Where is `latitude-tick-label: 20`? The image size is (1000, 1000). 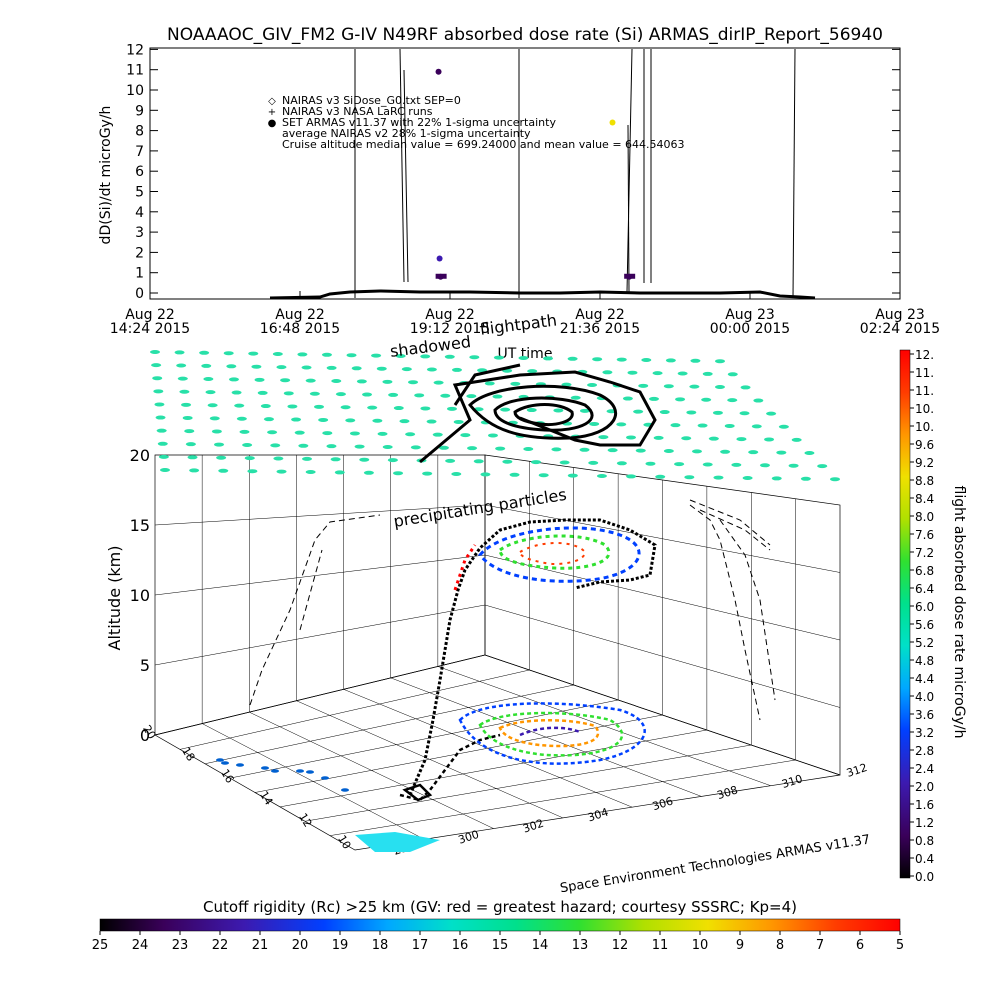
latitude-tick-label: 20 is located at coordinates (149, 732).